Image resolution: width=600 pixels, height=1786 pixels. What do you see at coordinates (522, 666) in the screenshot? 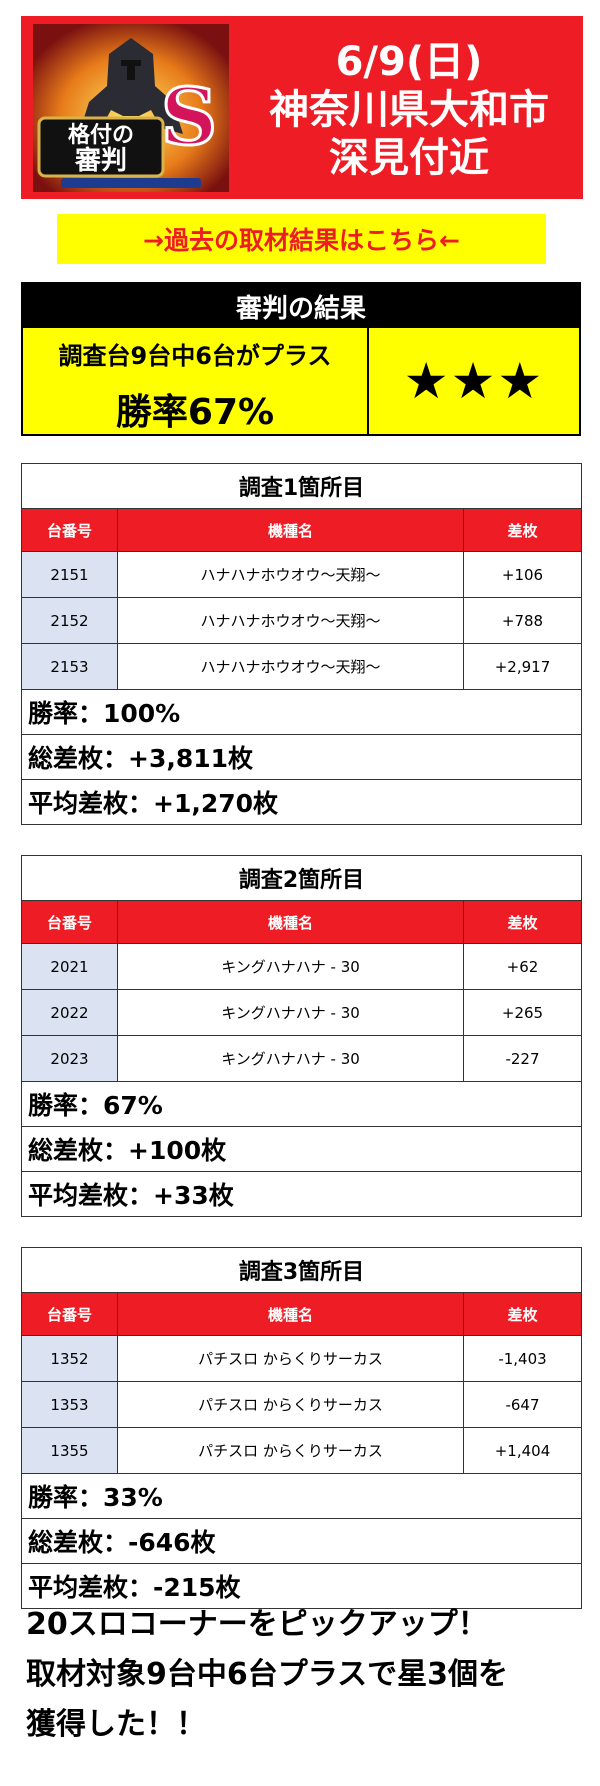
I see `coin-diff: +2,917` at bounding box center [522, 666].